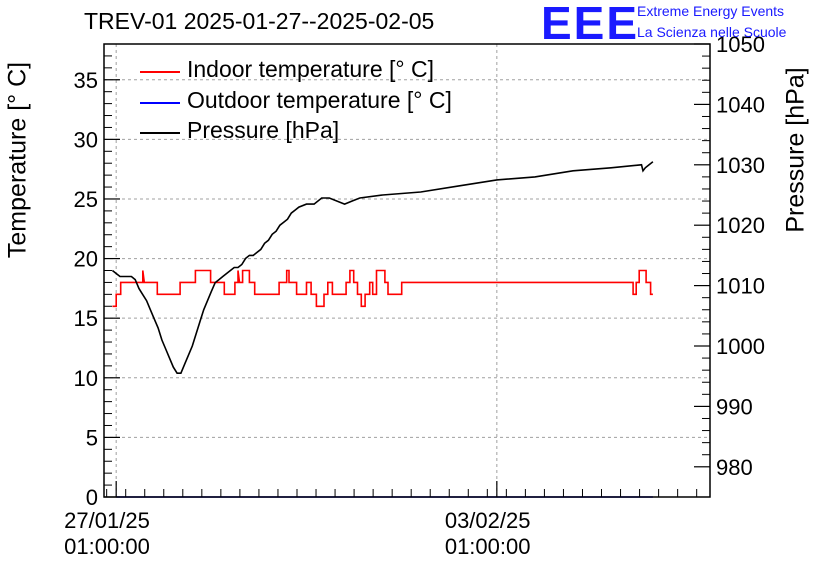 Image resolution: width=836 pixels, height=572 pixels. I want to click on legend-label: Outdoor temperature [° C], so click(319, 100).